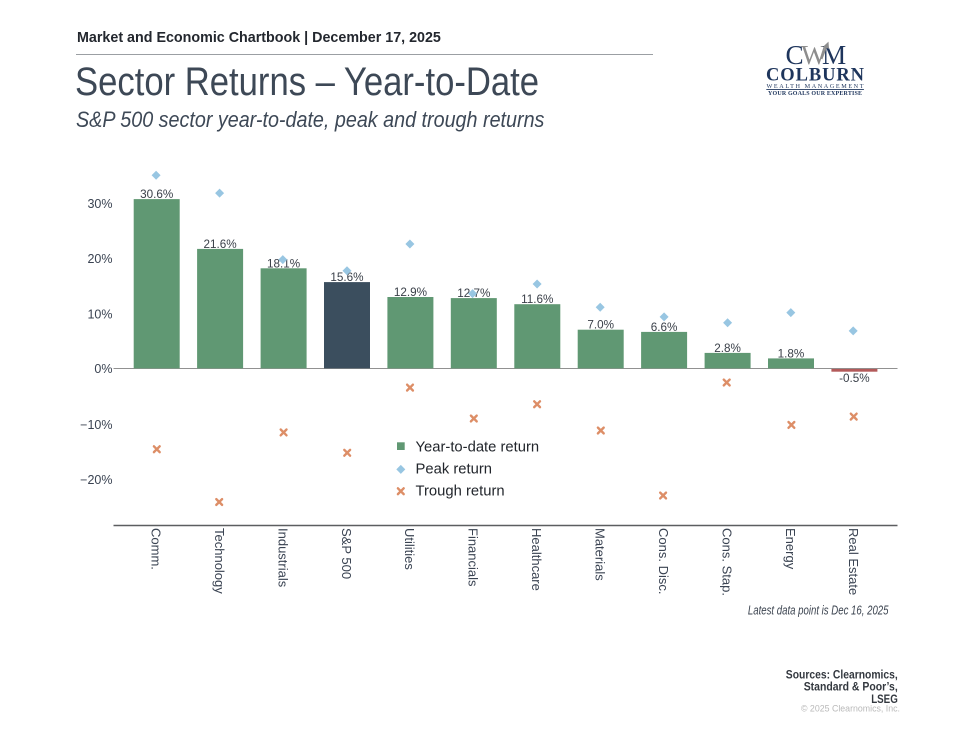  Describe the element at coordinates (815, 76) in the screenshot. I see `svg-text: COLBURN` at that location.